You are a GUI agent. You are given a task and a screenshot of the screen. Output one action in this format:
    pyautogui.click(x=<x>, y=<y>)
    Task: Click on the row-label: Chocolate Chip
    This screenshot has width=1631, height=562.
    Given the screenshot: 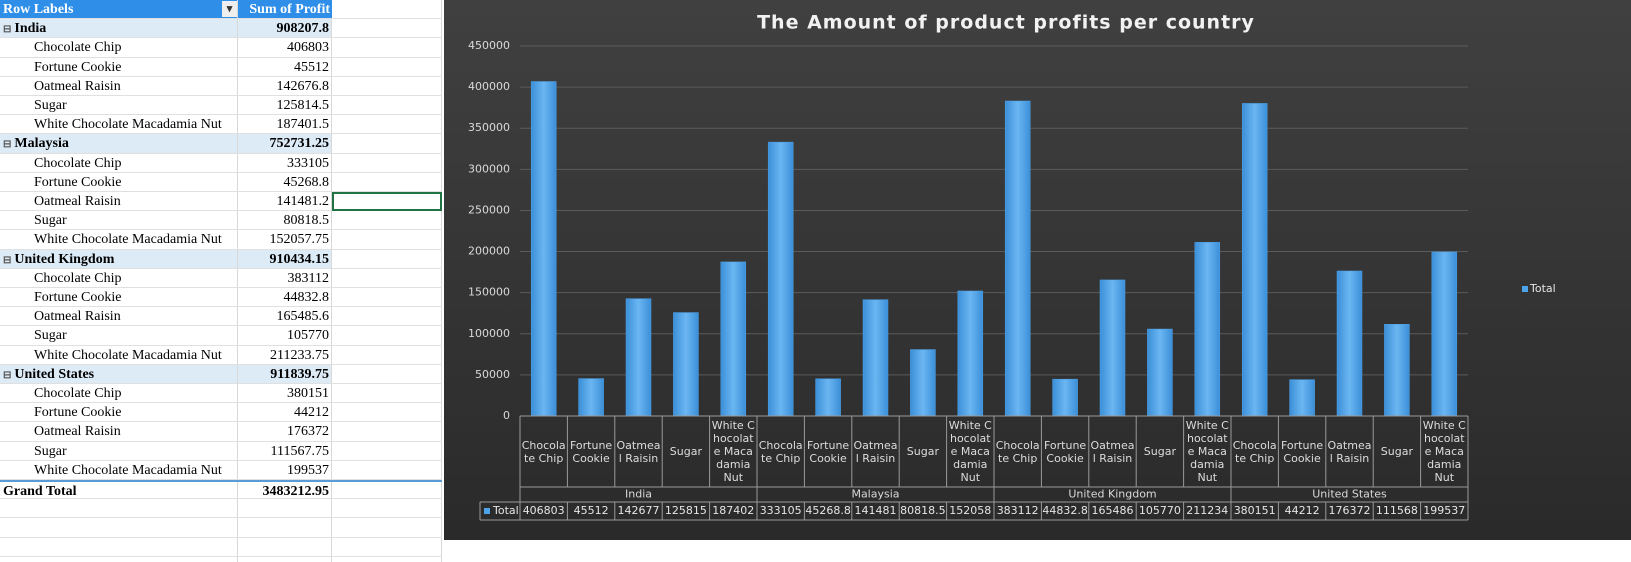 What is the action you would take?
    pyautogui.click(x=119, y=277)
    